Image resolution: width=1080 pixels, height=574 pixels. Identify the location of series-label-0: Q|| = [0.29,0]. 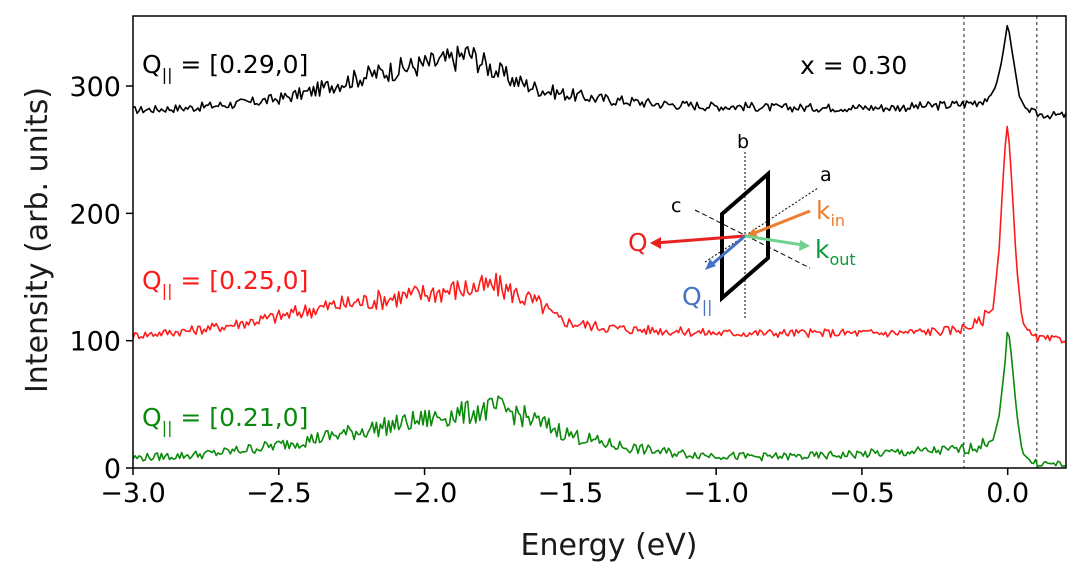
(225, 67).